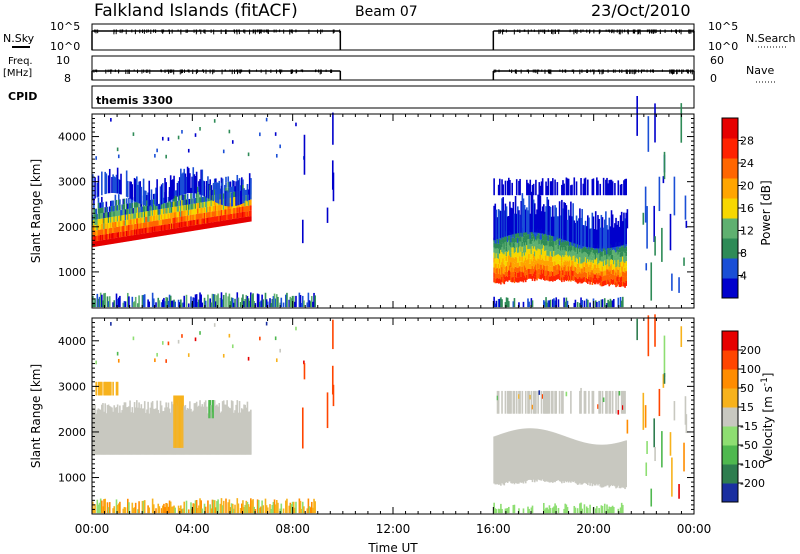 This screenshot has height=554, width=800. Describe the element at coordinates (747, 186) in the screenshot. I see `colorbar-tick-label: 20` at that location.